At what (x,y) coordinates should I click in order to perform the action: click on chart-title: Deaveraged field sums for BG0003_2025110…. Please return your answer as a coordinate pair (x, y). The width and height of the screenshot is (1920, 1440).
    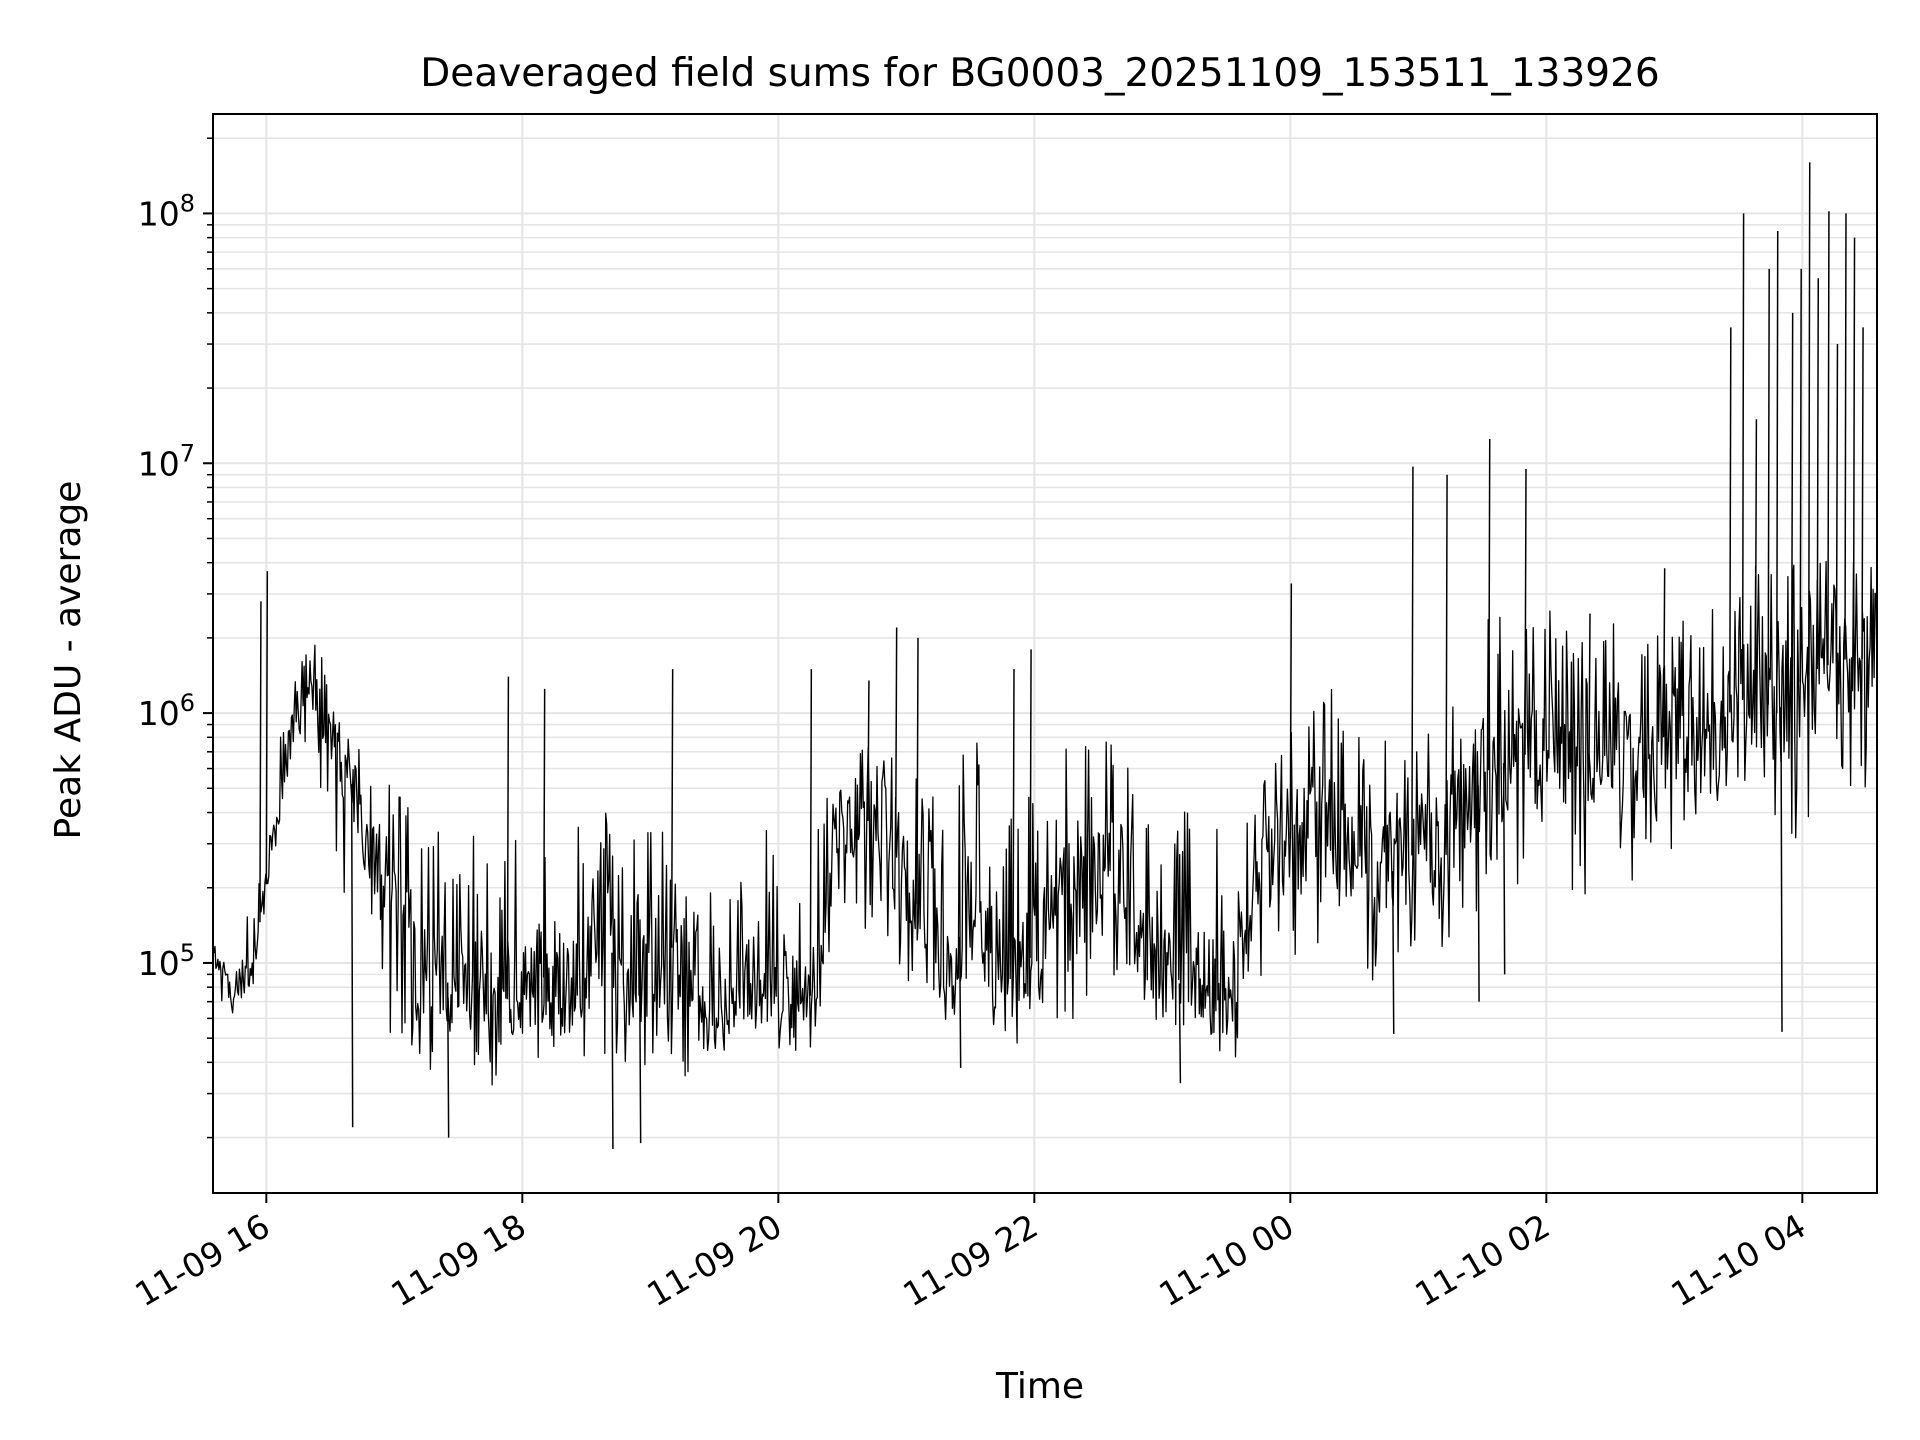
    Looking at the image, I should click on (1039, 73).